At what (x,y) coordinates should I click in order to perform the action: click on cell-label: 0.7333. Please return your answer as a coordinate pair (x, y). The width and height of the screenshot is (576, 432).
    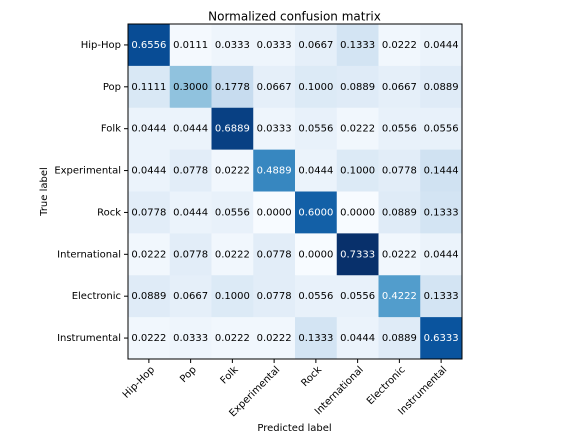
    Looking at the image, I should click on (357, 254).